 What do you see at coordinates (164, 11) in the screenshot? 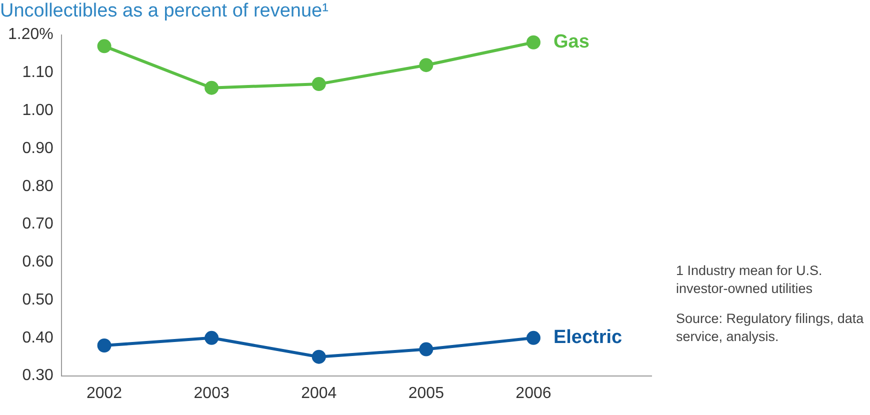
I see `chart-title: Uncollectibles as a percent of revenue¹` at bounding box center [164, 11].